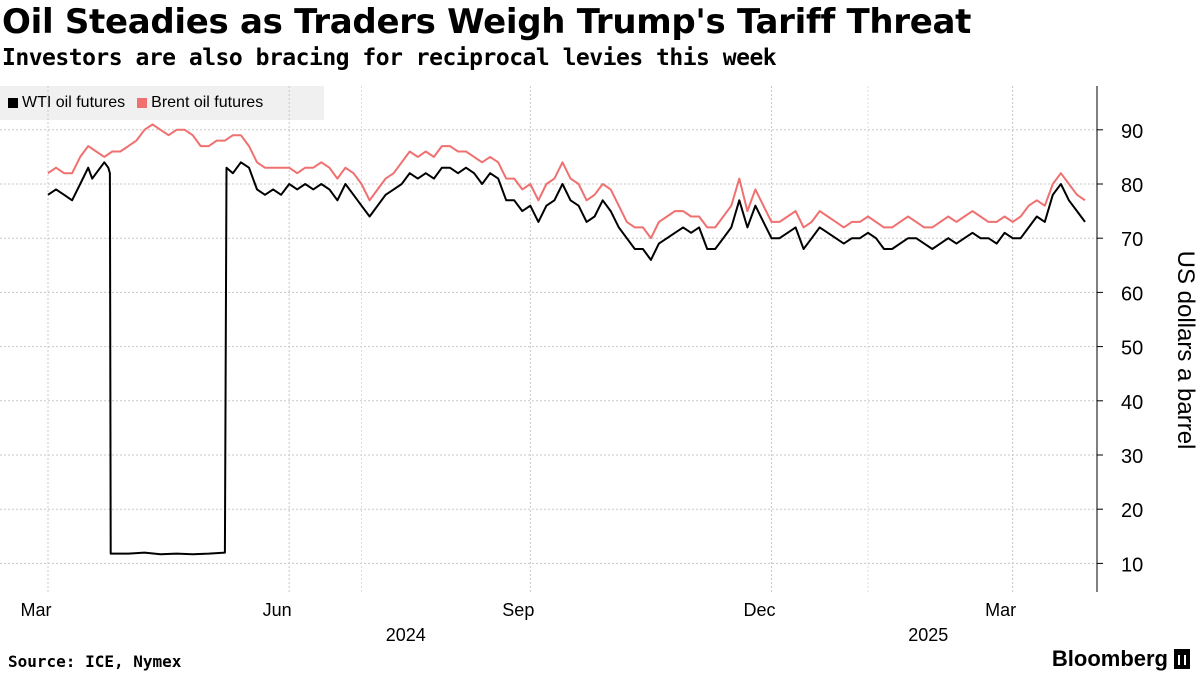  What do you see at coordinates (13, 103) in the screenshot?
I see `legend-swatch-wti` at bounding box center [13, 103].